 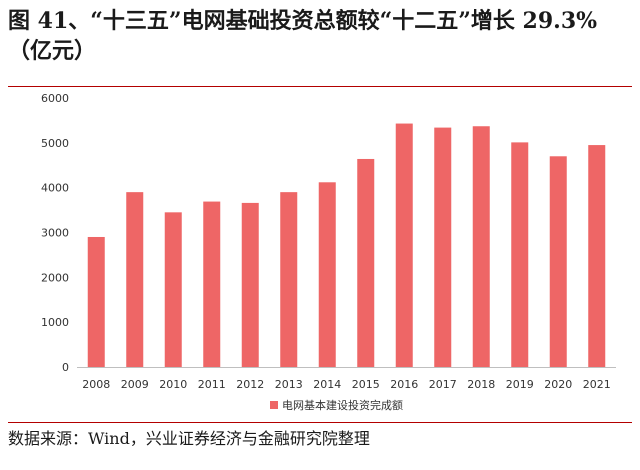 I want to click on bar-2011, so click(x=212, y=284).